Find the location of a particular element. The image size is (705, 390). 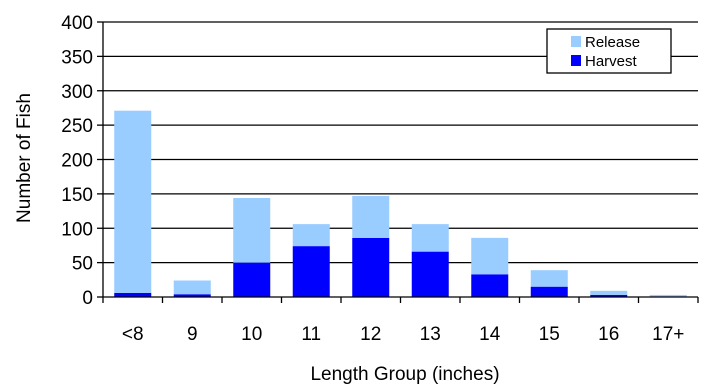

y-tick-label: 400 is located at coordinates (77, 23).